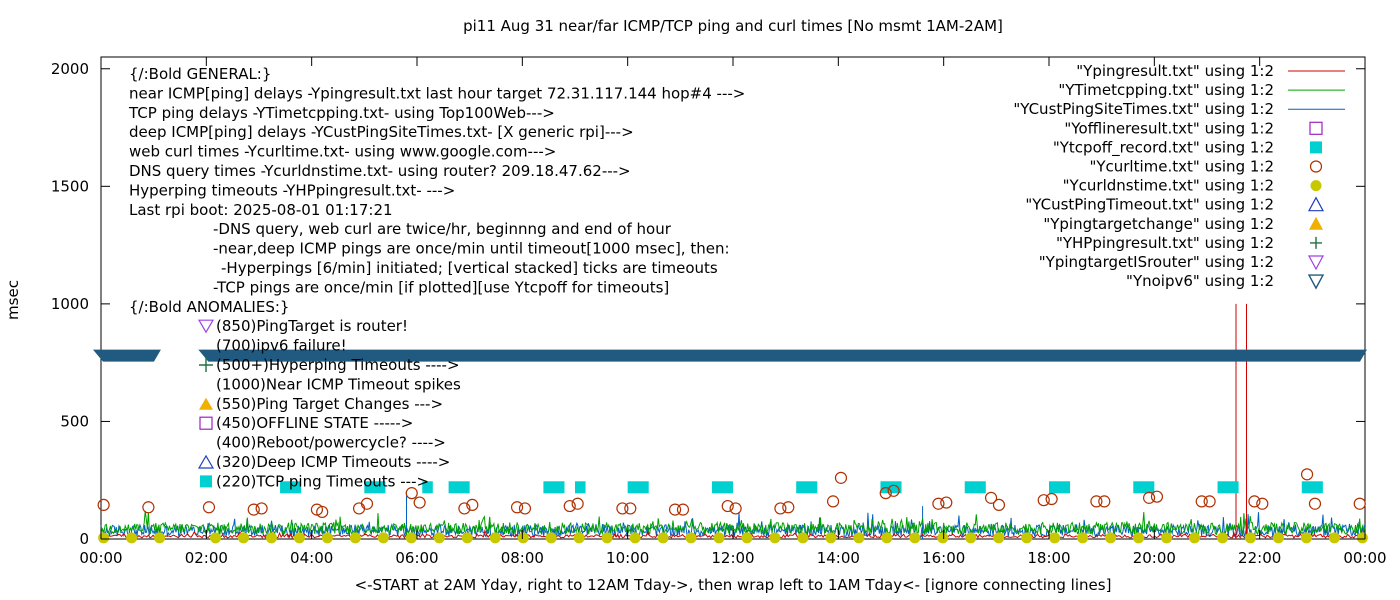  I want to click on legend-plus-swatch, so click(1316, 242).